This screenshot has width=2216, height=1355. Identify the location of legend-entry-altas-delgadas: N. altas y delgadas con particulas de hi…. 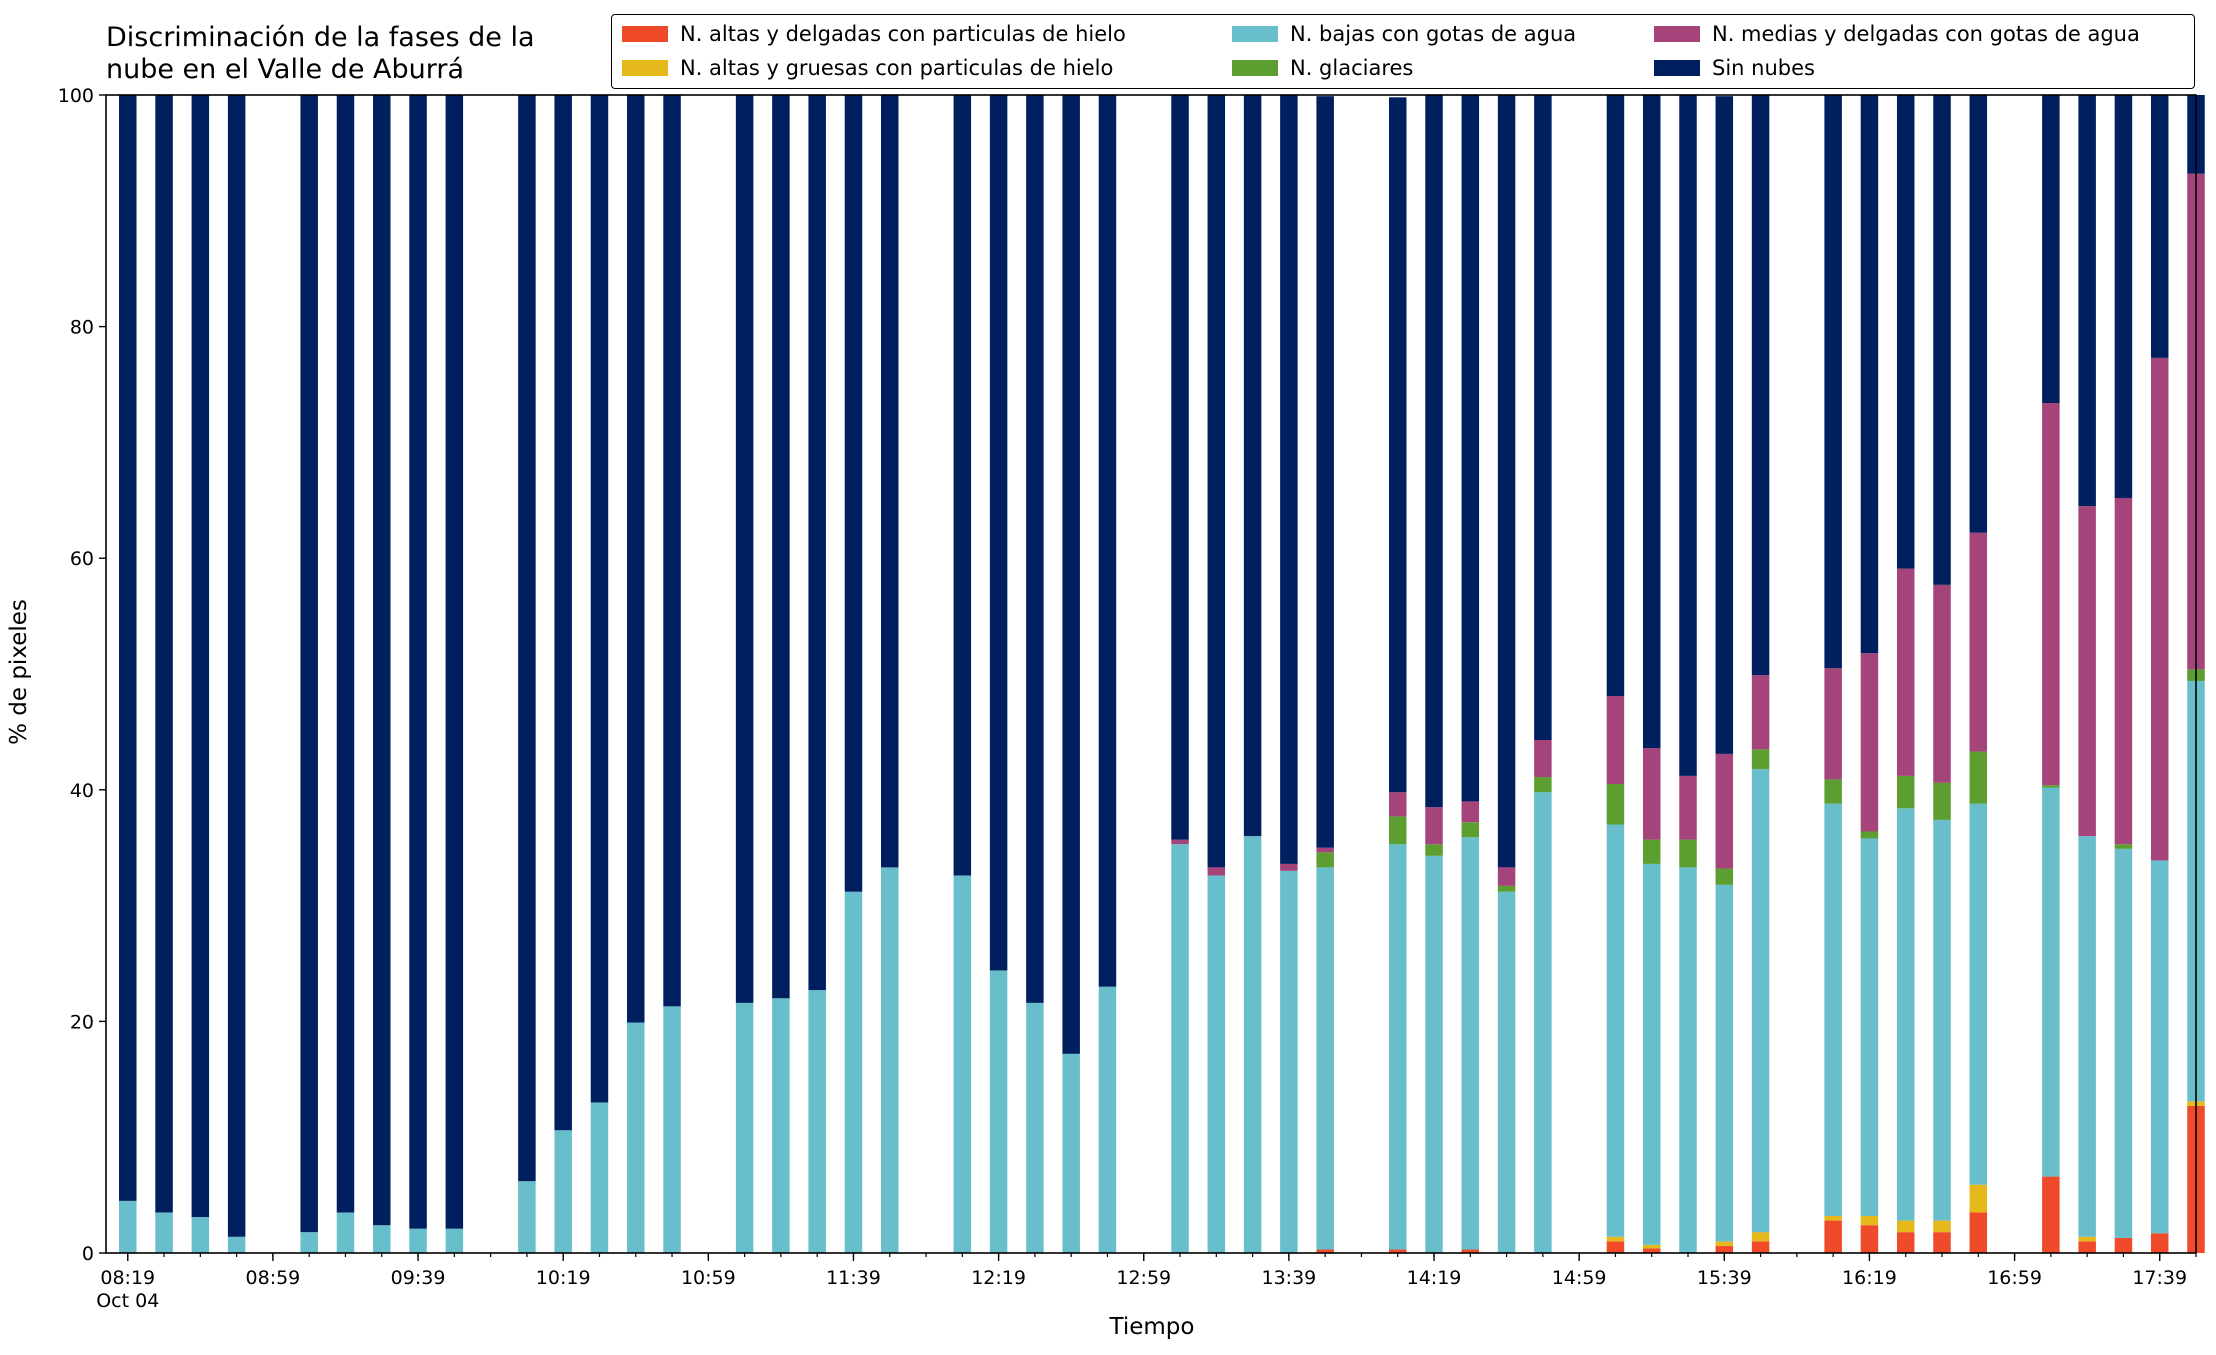
(874, 34).